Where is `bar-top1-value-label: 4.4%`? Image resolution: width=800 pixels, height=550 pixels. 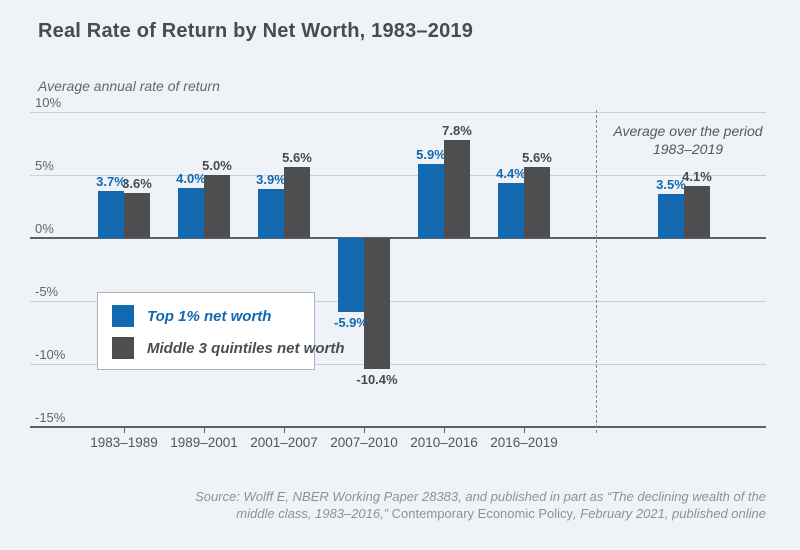
bar-top1-value-label: 4.4% is located at coordinates (511, 173).